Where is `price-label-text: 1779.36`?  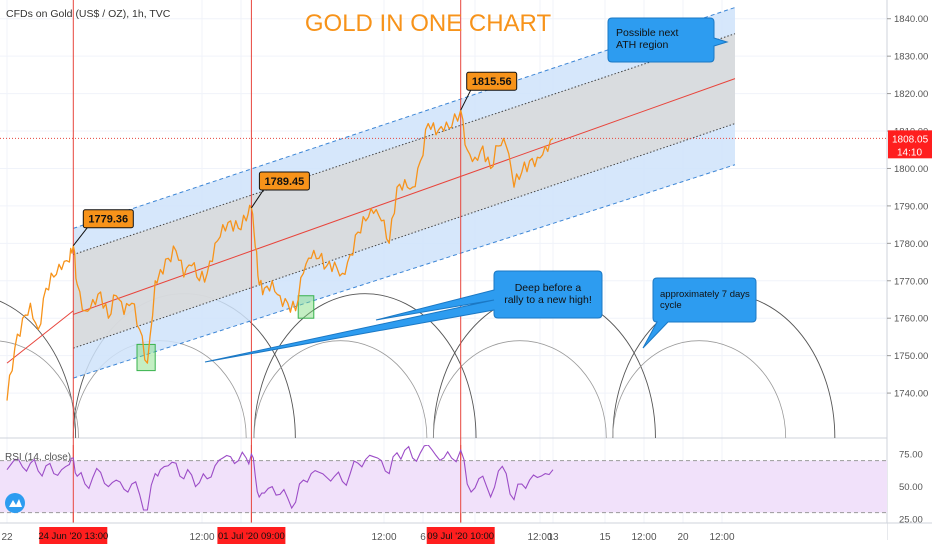 price-label-text: 1779.36 is located at coordinates (108, 220).